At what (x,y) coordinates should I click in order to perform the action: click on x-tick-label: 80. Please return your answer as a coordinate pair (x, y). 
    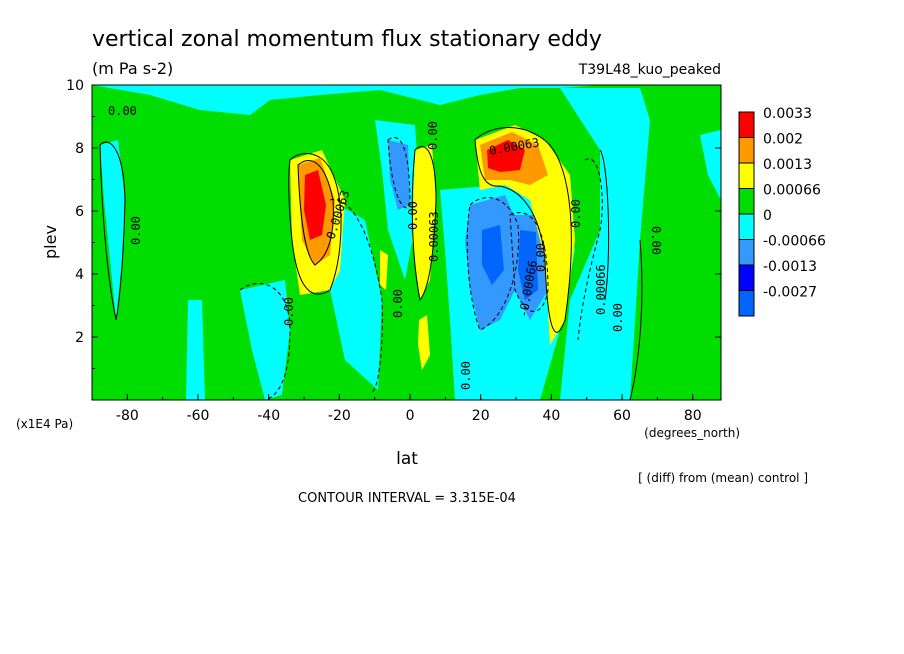
    Looking at the image, I should click on (693, 416).